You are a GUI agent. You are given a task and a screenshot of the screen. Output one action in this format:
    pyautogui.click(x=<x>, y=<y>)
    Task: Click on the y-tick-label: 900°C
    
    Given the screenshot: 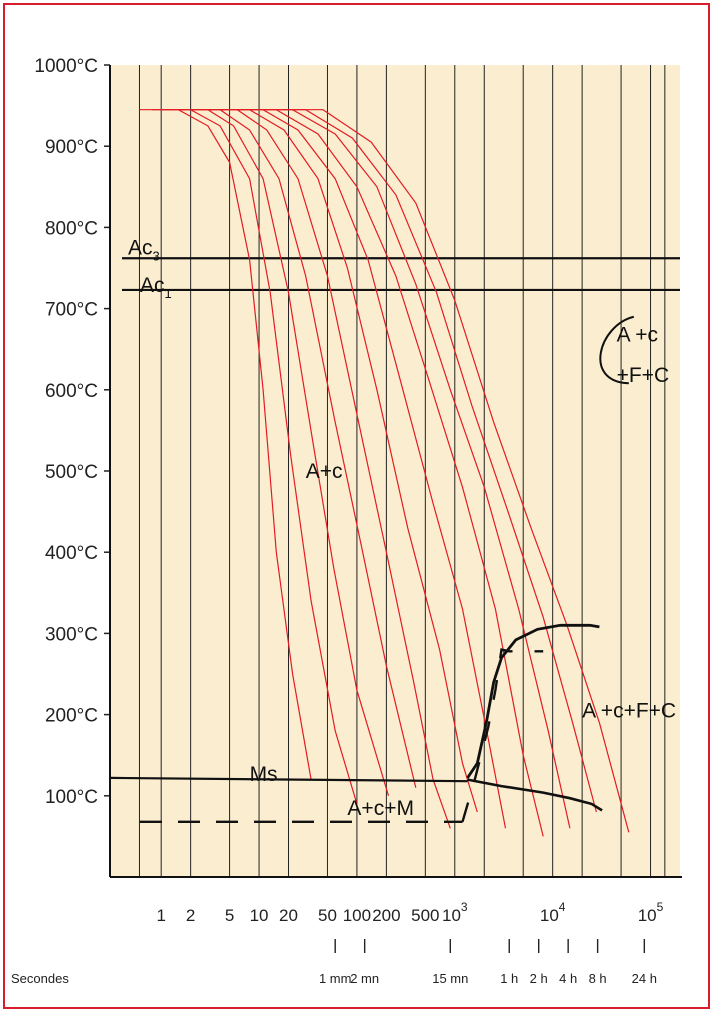 What is the action you would take?
    pyautogui.click(x=71, y=147)
    